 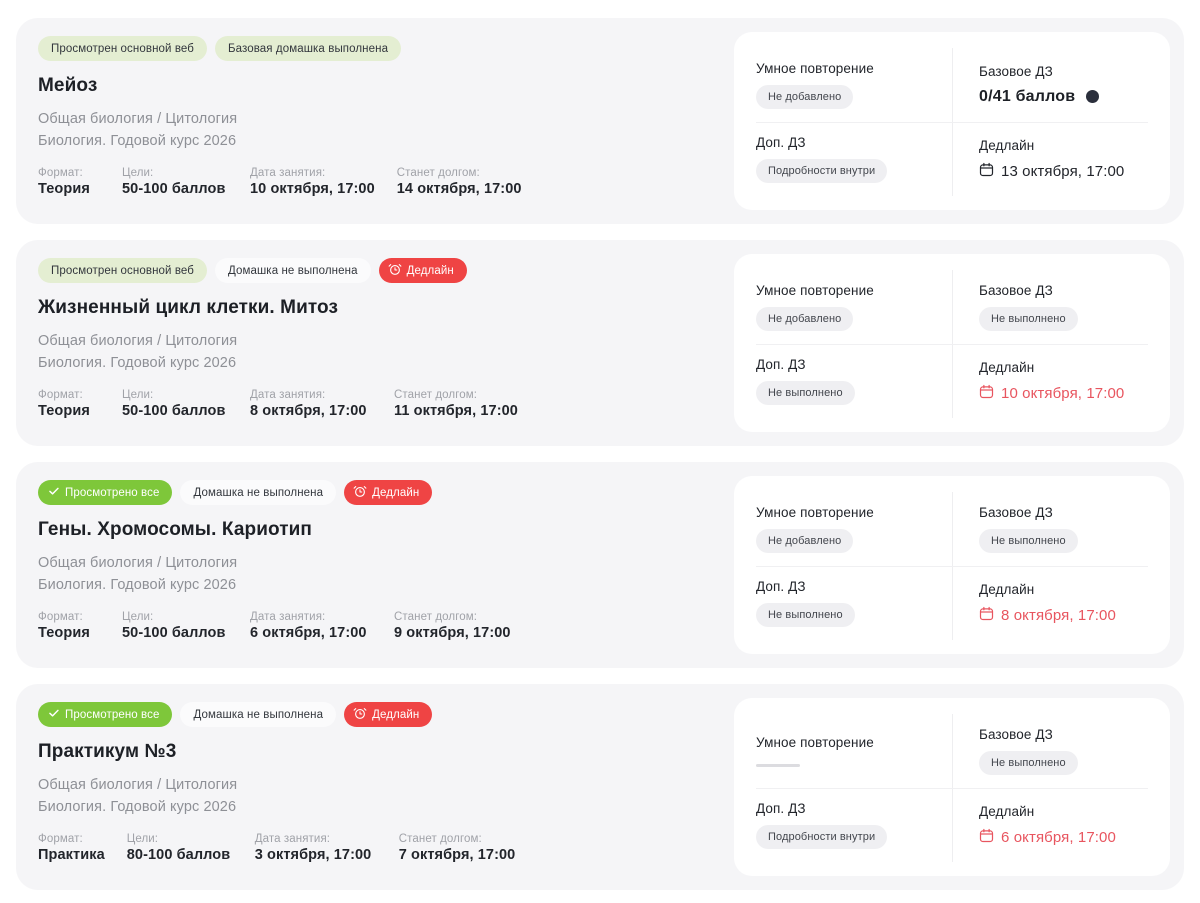 I want to click on lesson-status-badge: Базовая домашка выполнена, so click(x=308, y=48).